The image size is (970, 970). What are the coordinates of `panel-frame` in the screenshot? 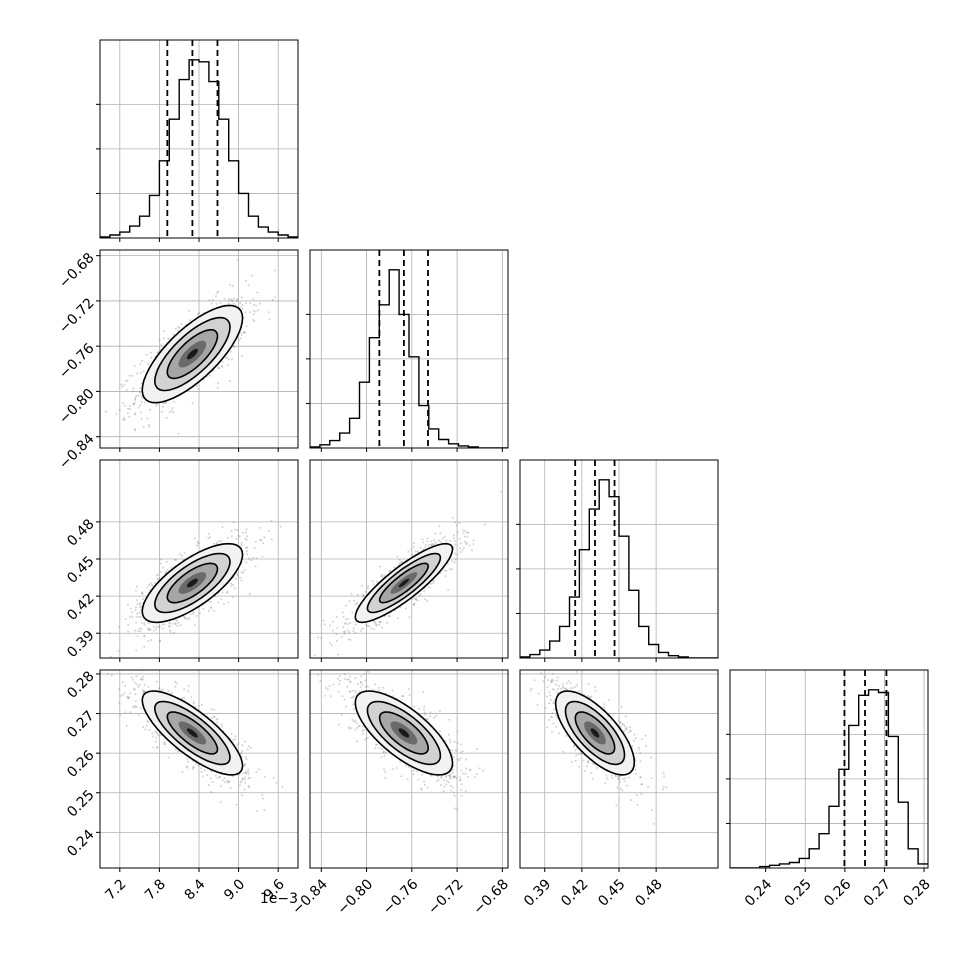 It's located at (199, 349).